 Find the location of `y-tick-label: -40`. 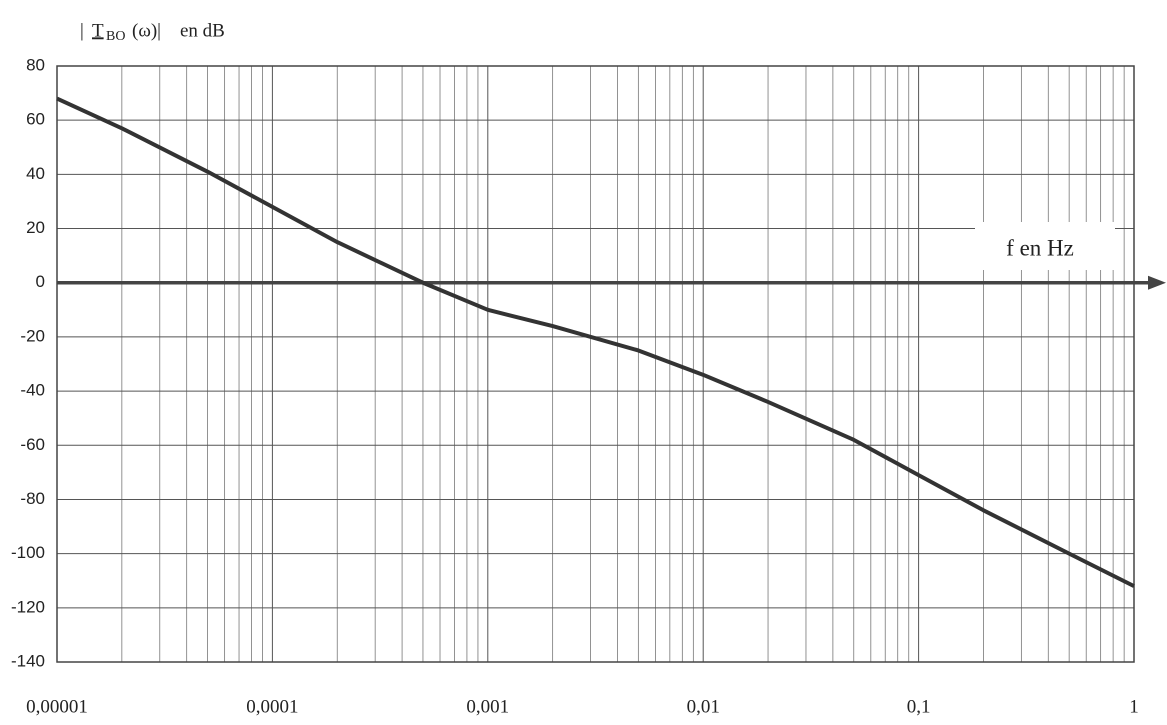

y-tick-label: -40 is located at coordinates (32, 390).